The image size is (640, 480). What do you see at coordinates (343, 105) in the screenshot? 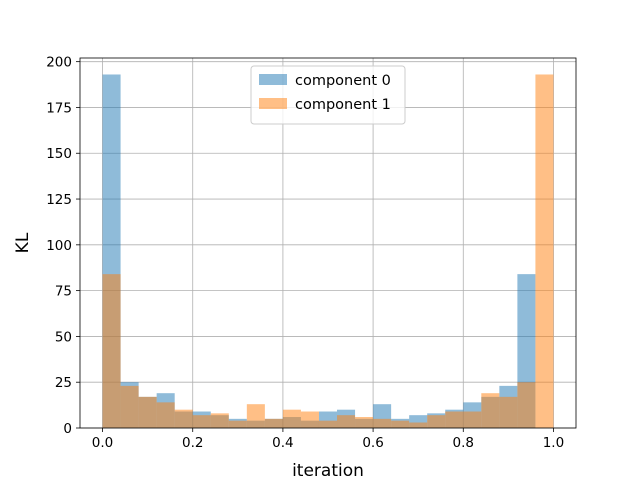
I see `legend-label-component-1: component 1` at bounding box center [343, 105].